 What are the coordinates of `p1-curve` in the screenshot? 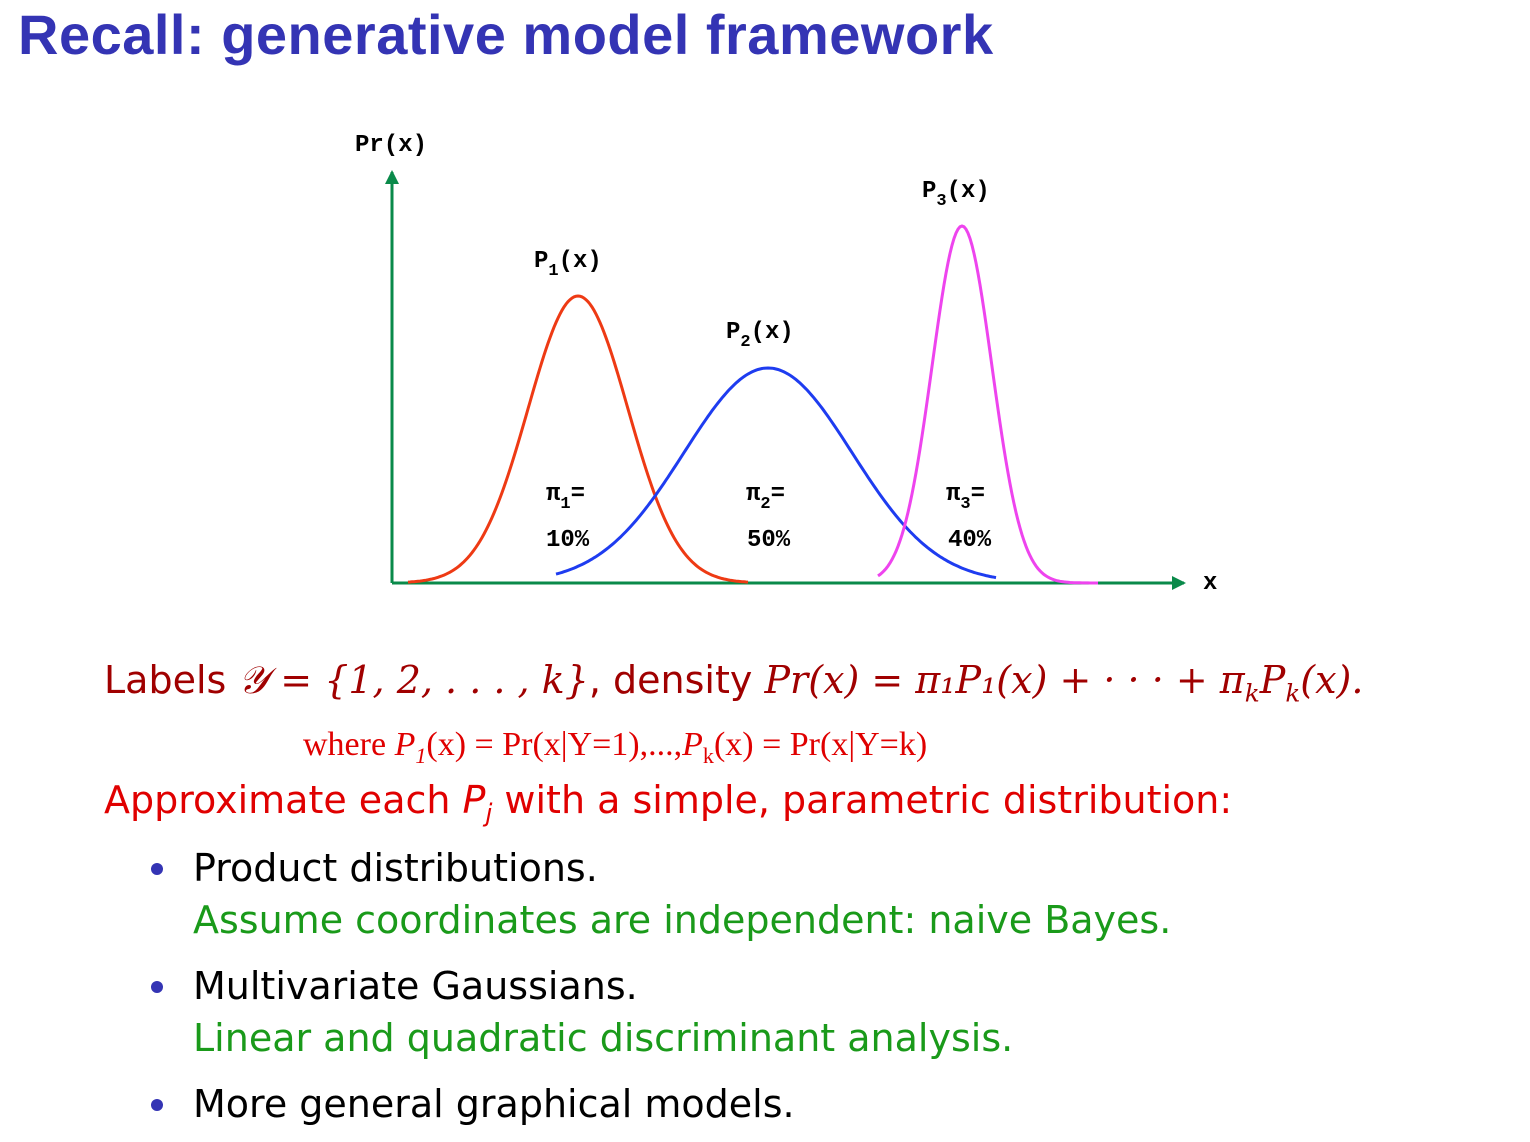 It's located at (578, 439).